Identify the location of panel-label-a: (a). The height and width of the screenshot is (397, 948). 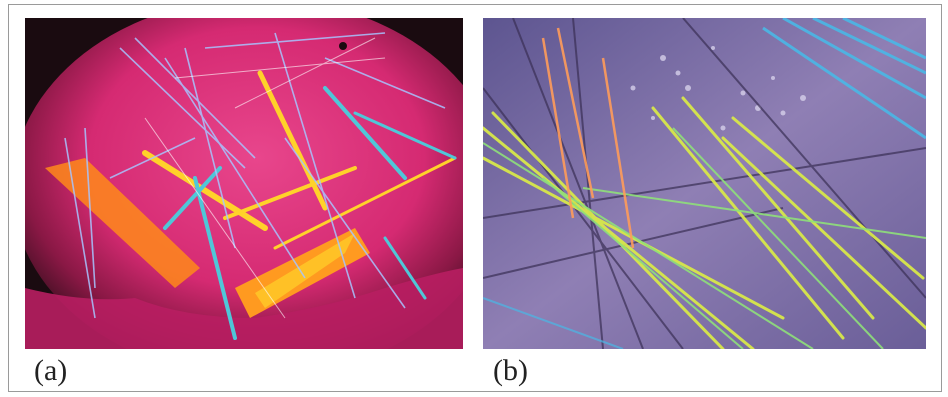
(51, 370).